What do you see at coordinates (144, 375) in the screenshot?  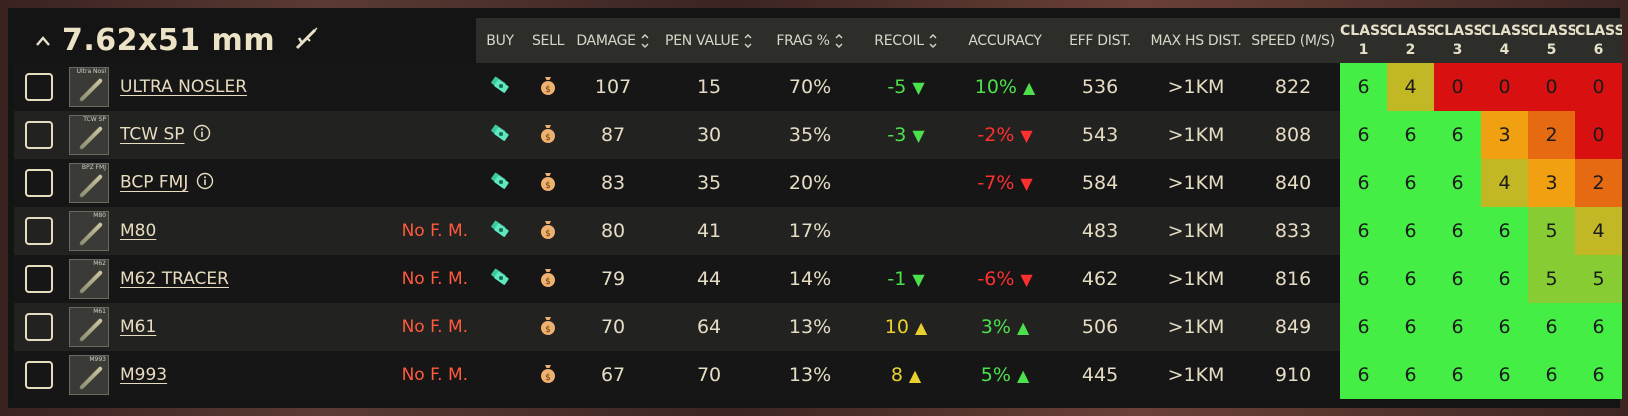 I see `ammo-name-link: M993` at bounding box center [144, 375].